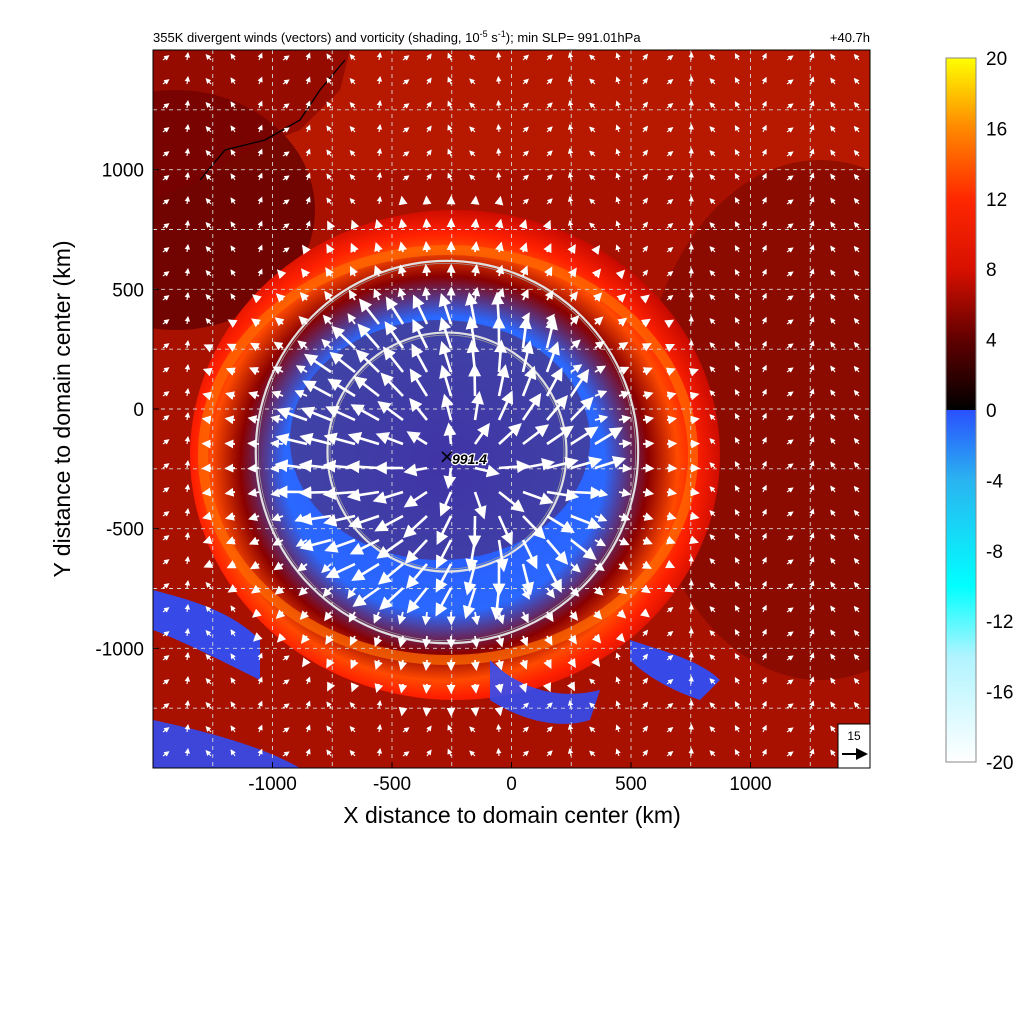 This screenshot has height=1024, width=1024. Describe the element at coordinates (996, 129) in the screenshot. I see `colorbar-tick-label: 16` at that location.